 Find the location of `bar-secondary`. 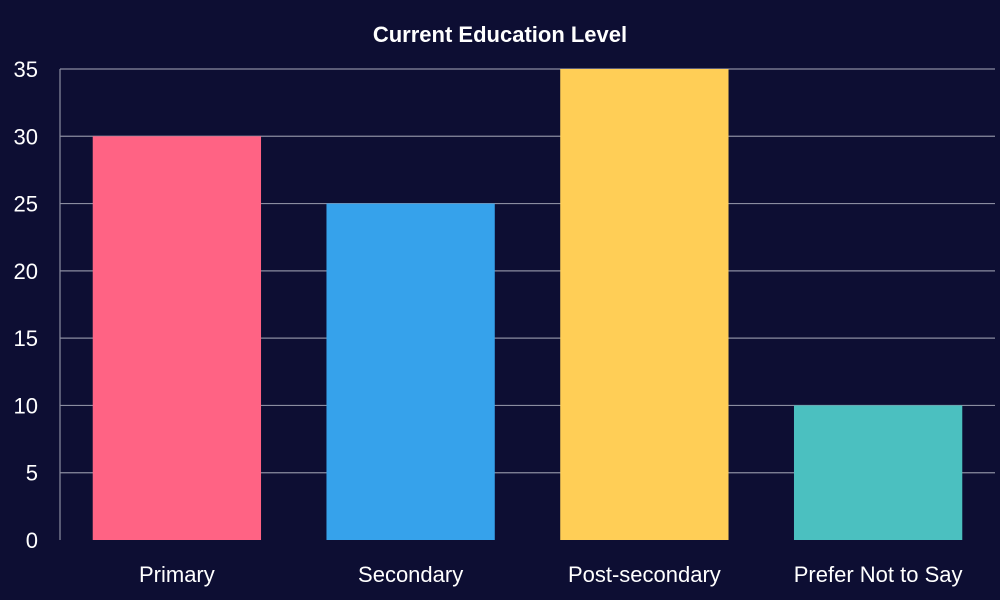

bar-secondary is located at coordinates (410, 372).